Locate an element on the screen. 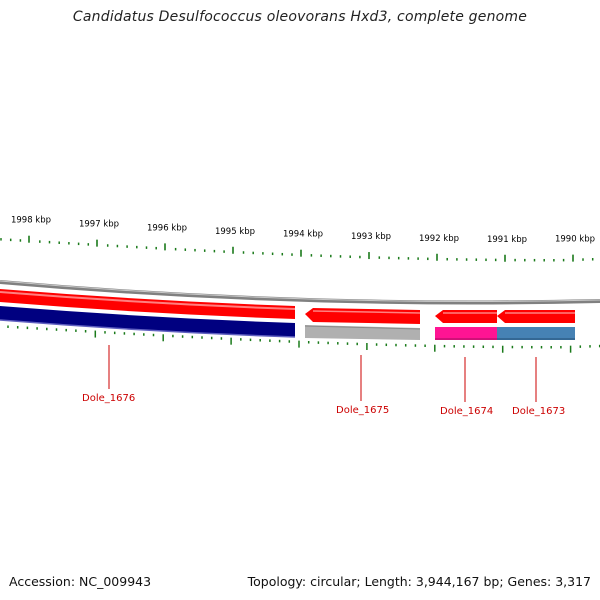 The height and width of the screenshot is (600, 600). ruler-tick-label: 1997 kbp is located at coordinates (99, 225).